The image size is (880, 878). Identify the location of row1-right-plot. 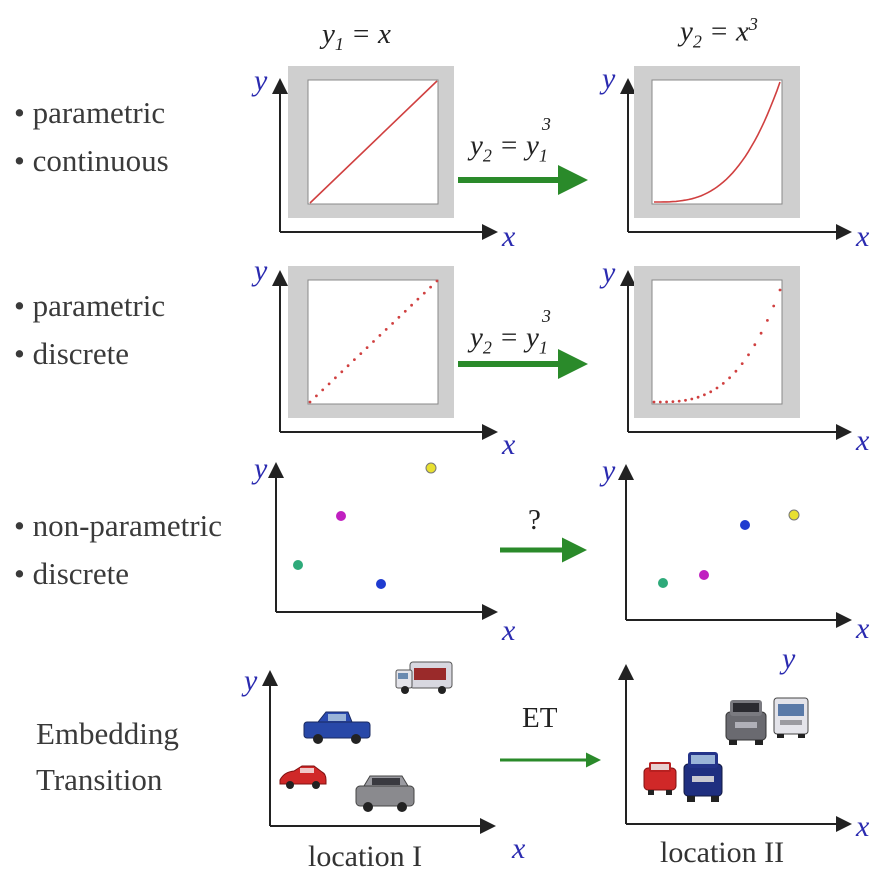
(736, 153).